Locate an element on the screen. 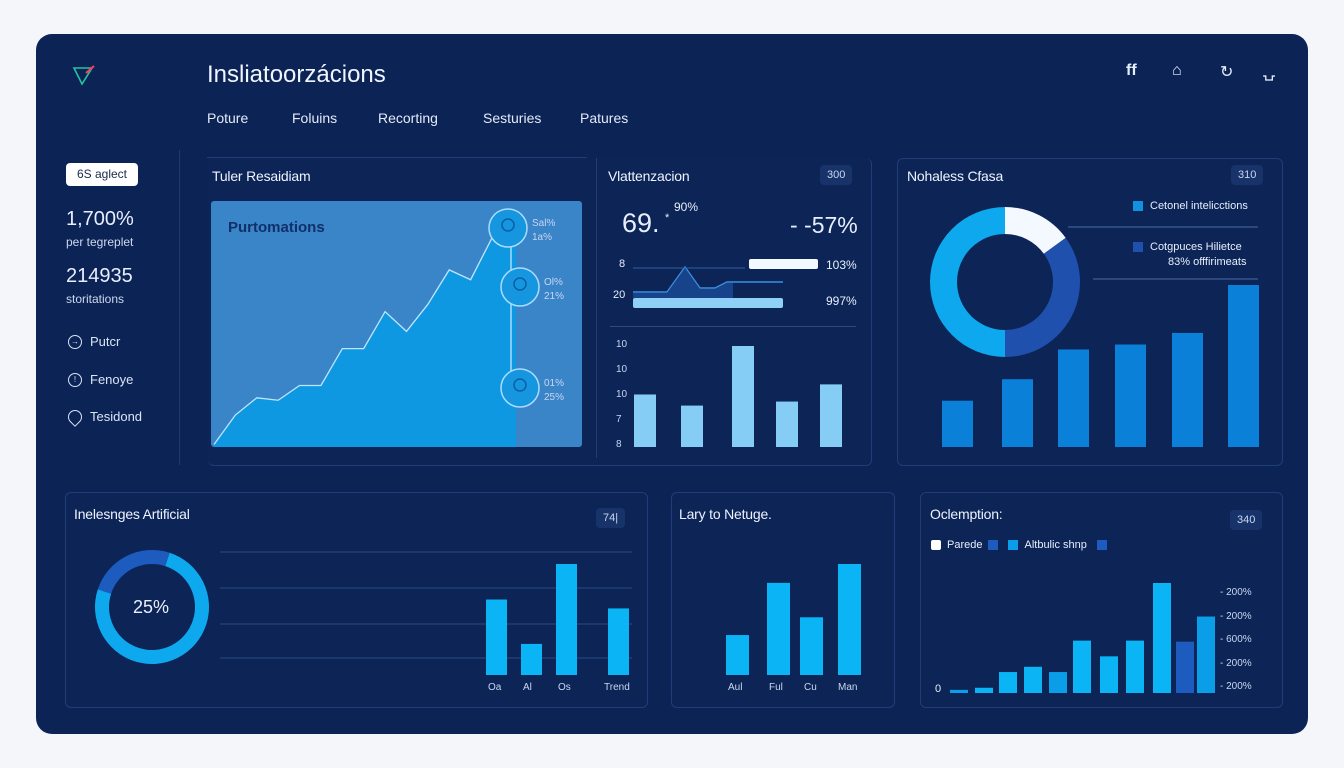  tab-sesturies: Sesturies is located at coordinates (512, 118).